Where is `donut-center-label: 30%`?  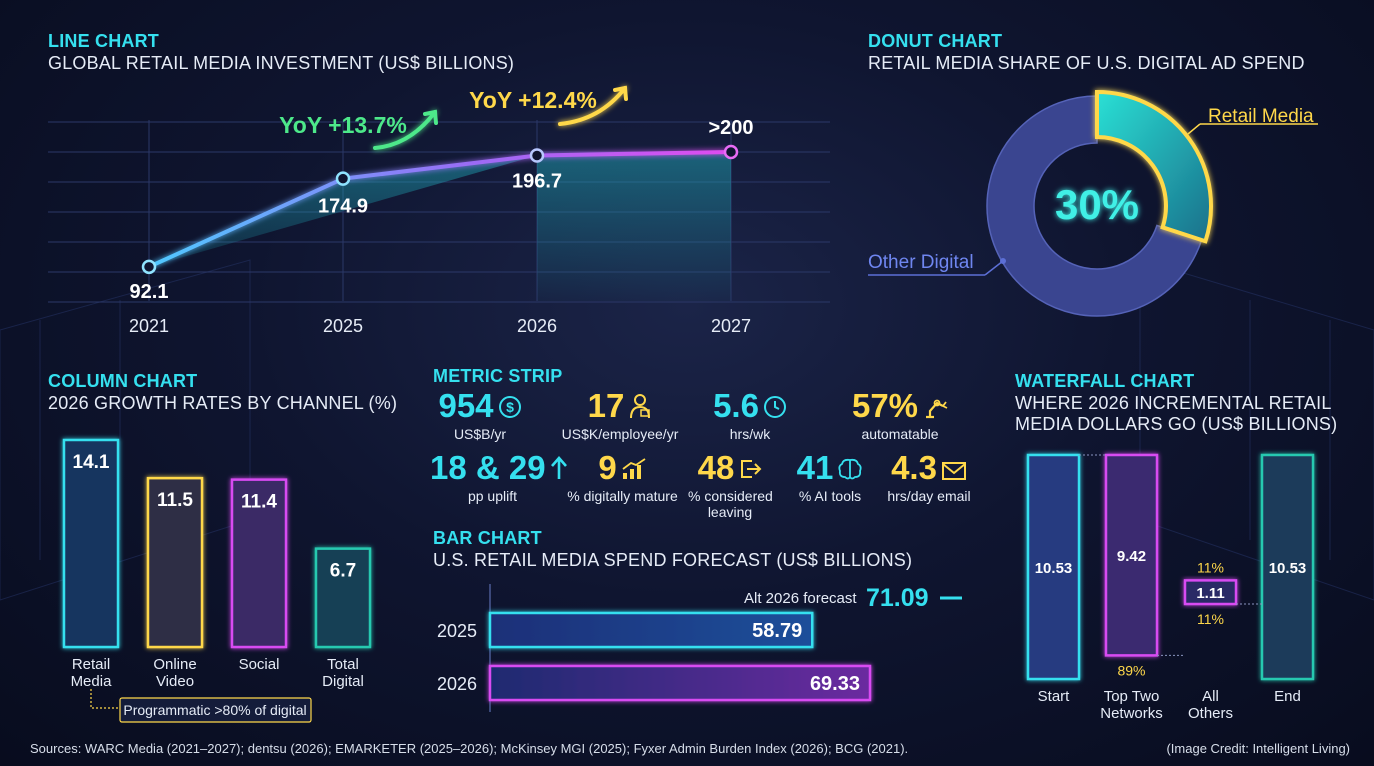
donut-center-label: 30% is located at coordinates (1097, 204).